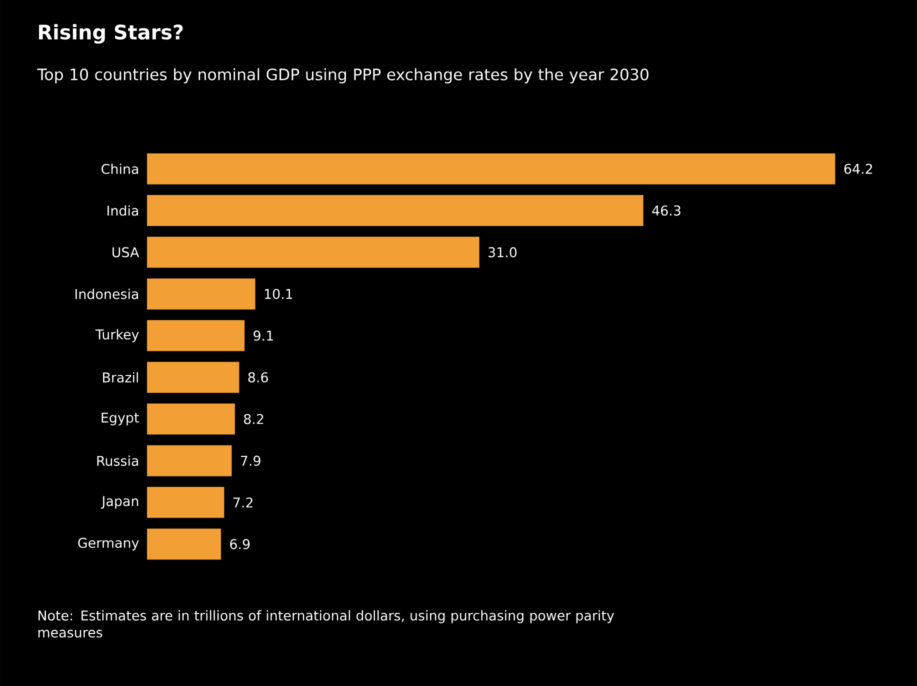  I want to click on y-tick-label: India, so click(123, 210).